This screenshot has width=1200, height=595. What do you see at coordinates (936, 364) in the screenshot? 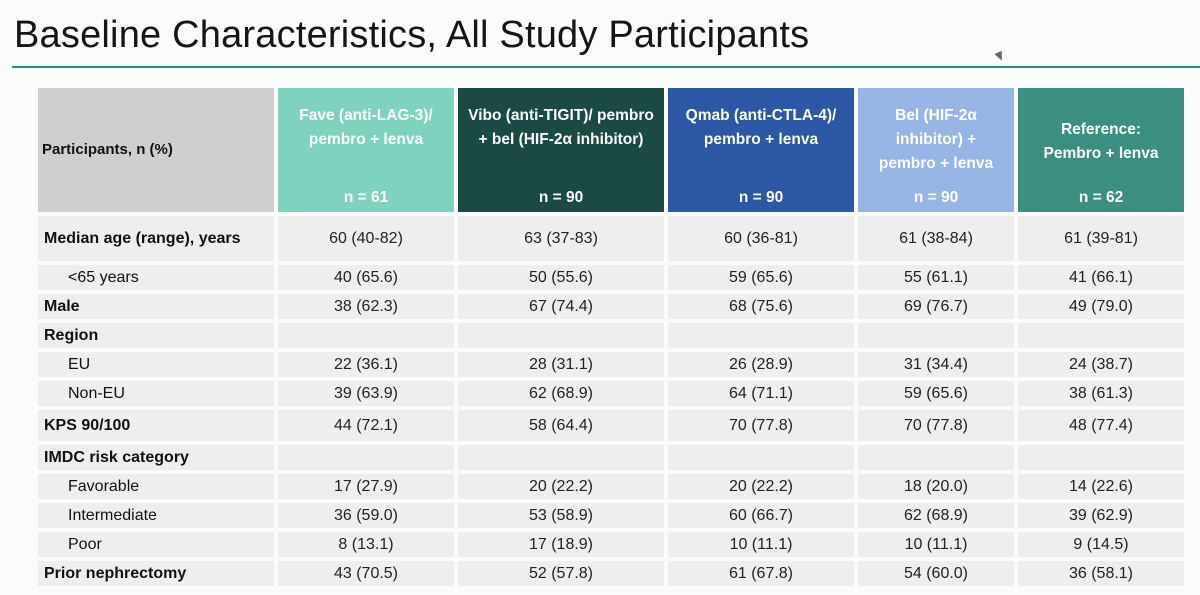
I see `table-cell: 31 (34.4)` at bounding box center [936, 364].